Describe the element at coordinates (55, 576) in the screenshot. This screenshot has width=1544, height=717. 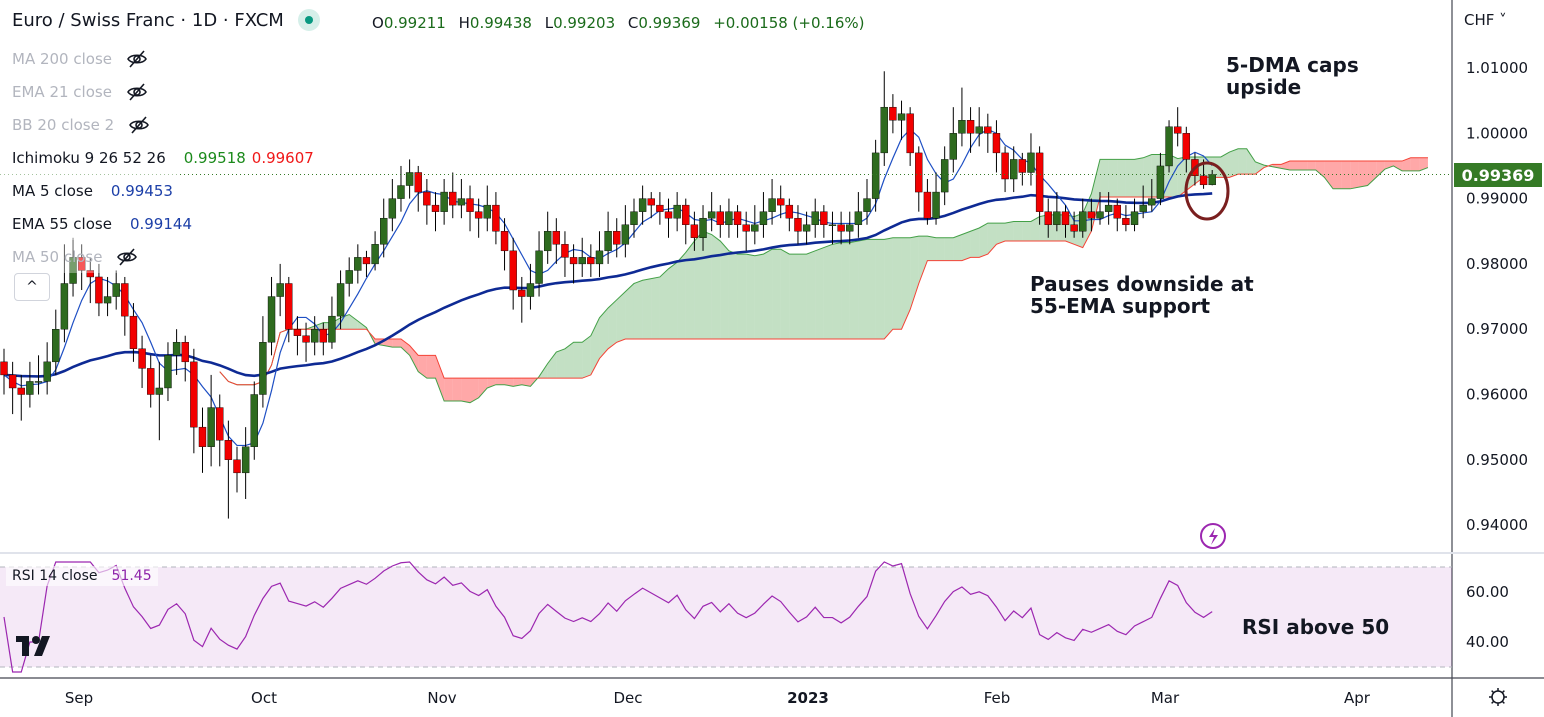
I see `rsi-label: RSI 14 close` at that location.